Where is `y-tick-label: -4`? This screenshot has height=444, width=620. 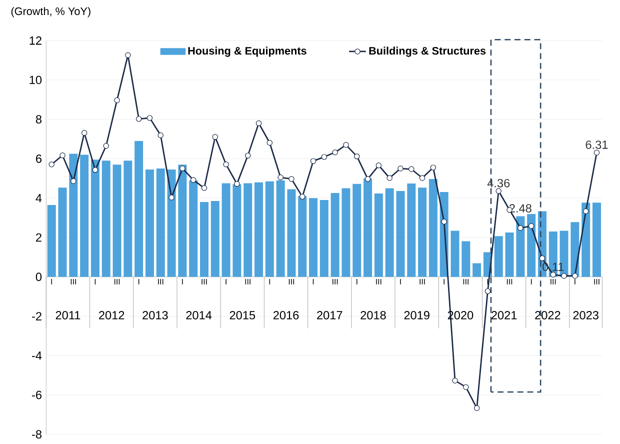 y-tick-label: -4 is located at coordinates (37, 355).